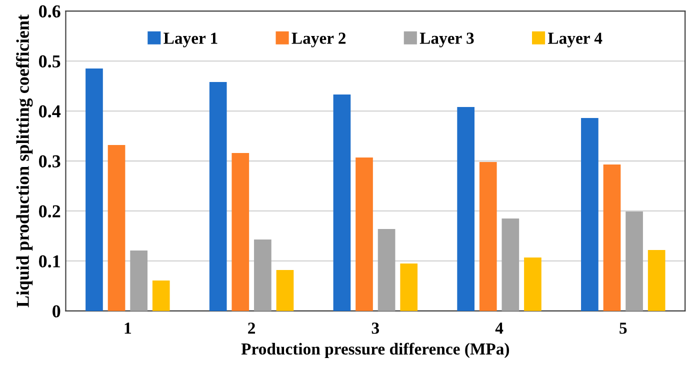 This screenshot has width=692, height=368. Describe the element at coordinates (499, 328) in the screenshot. I see `x-tick-label: 4` at that location.